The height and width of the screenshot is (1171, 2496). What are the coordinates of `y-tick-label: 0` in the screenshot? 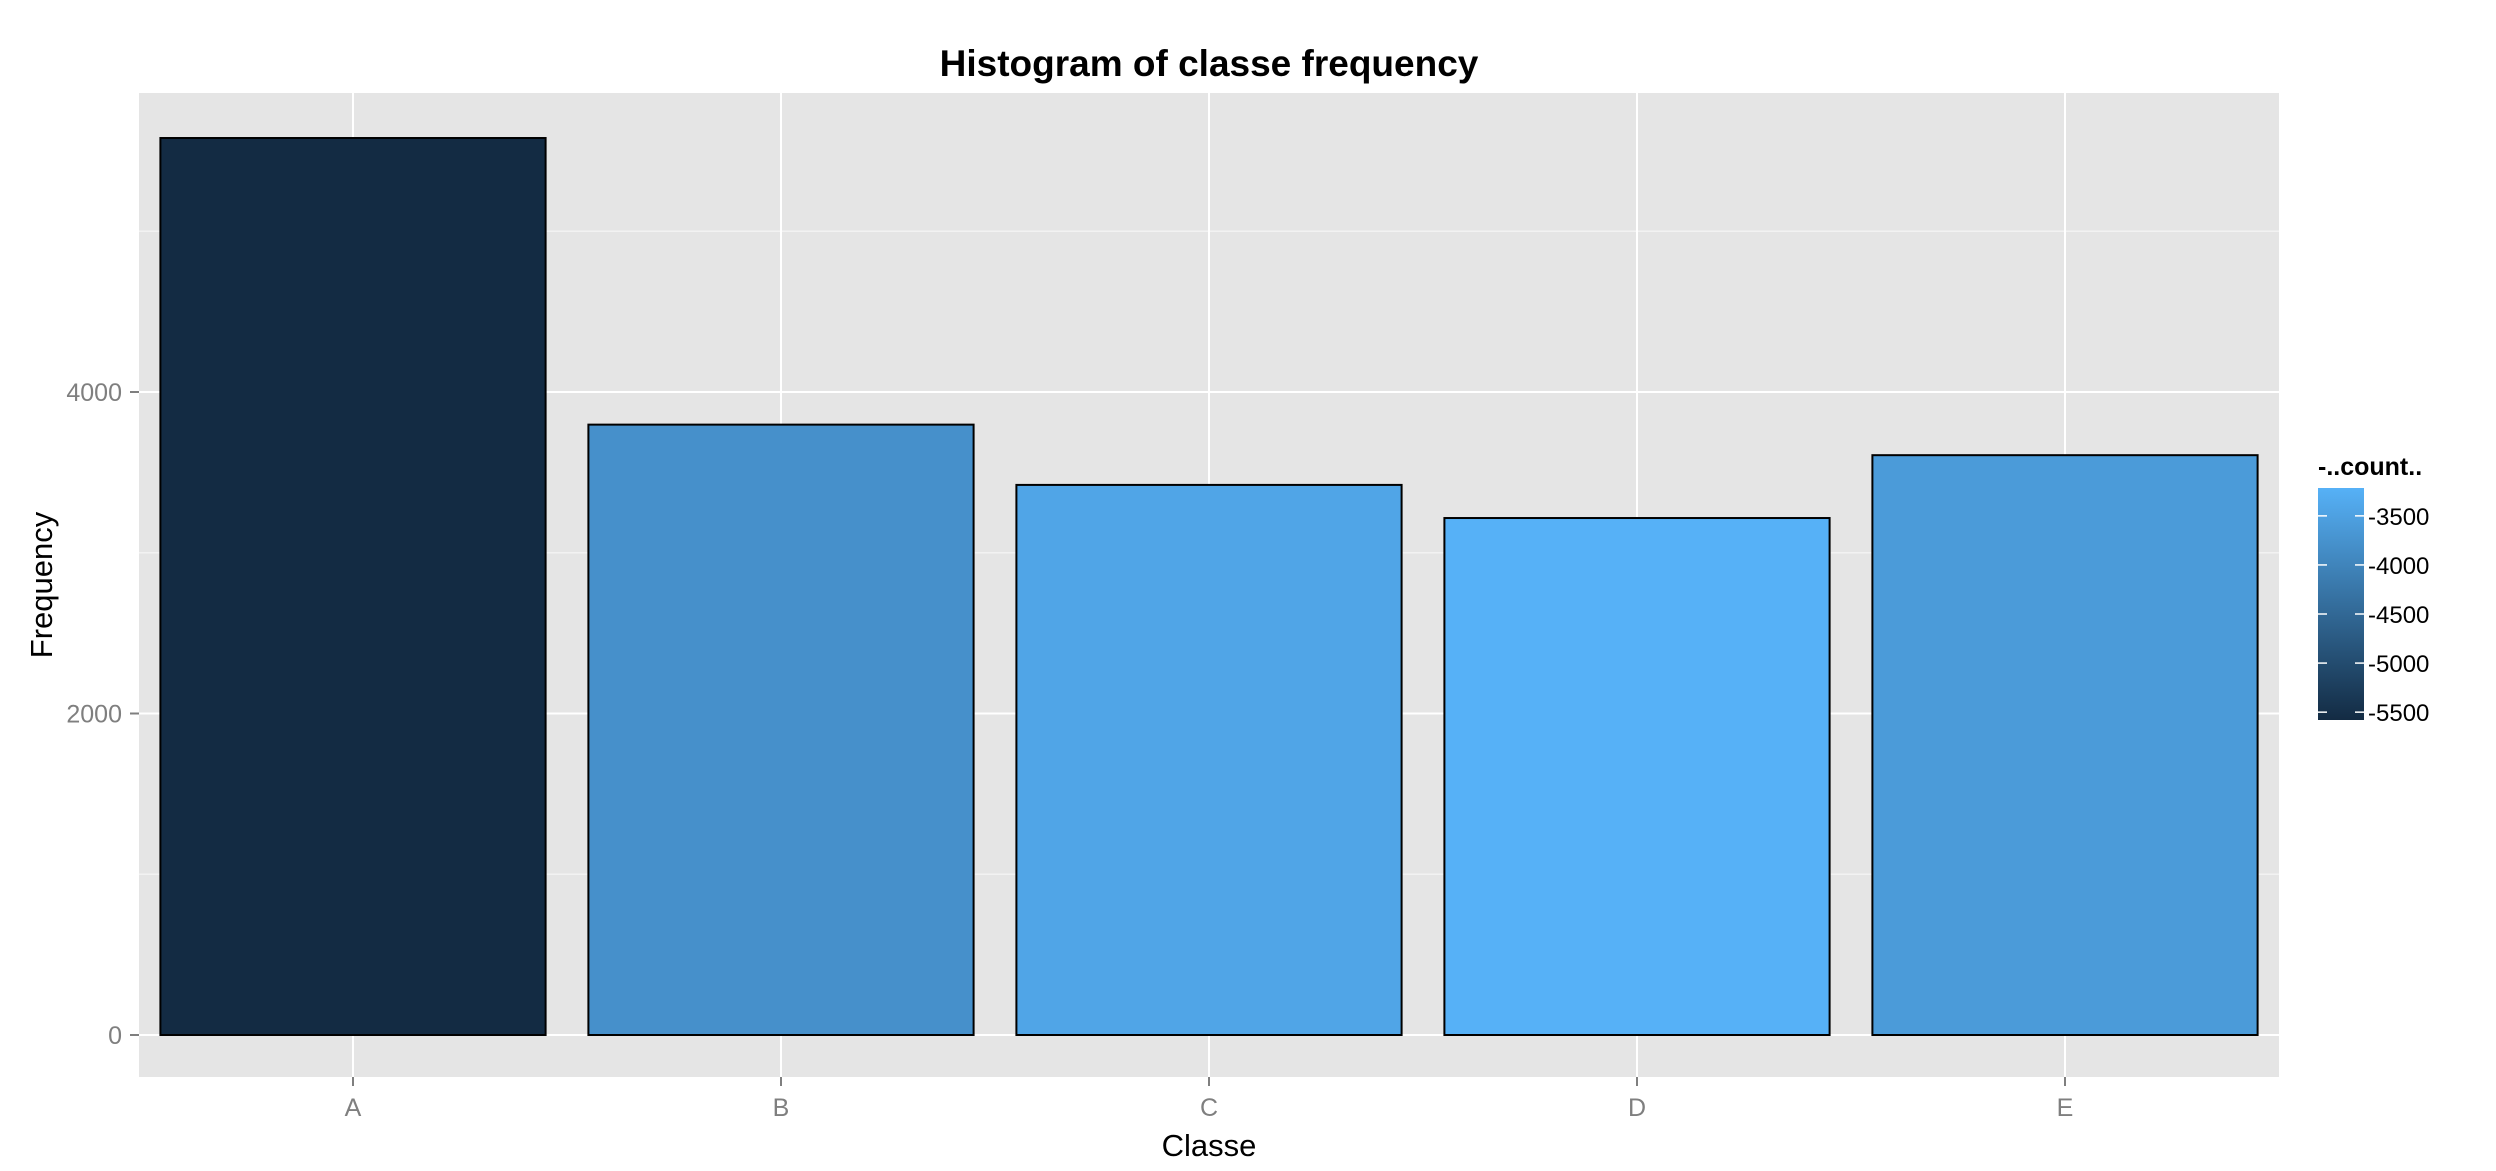 It's located at (115, 1036).